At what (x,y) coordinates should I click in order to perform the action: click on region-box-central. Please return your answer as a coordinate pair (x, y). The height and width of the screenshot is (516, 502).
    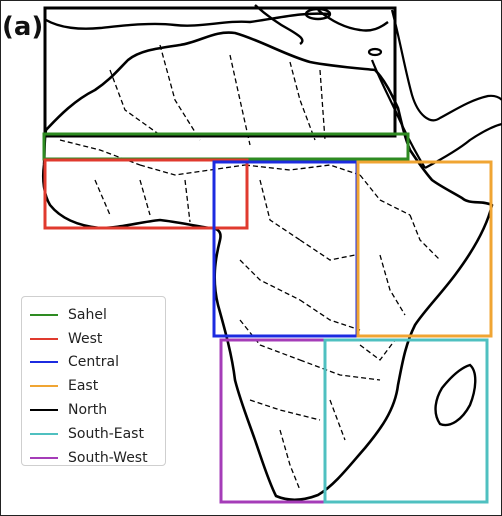
    Looking at the image, I should click on (285, 249).